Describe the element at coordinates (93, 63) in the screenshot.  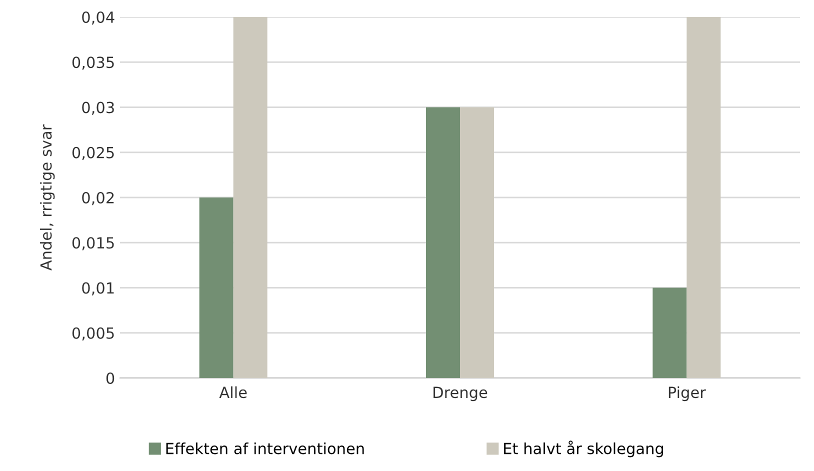
I see `y-tick-label: 0,035` at that location.